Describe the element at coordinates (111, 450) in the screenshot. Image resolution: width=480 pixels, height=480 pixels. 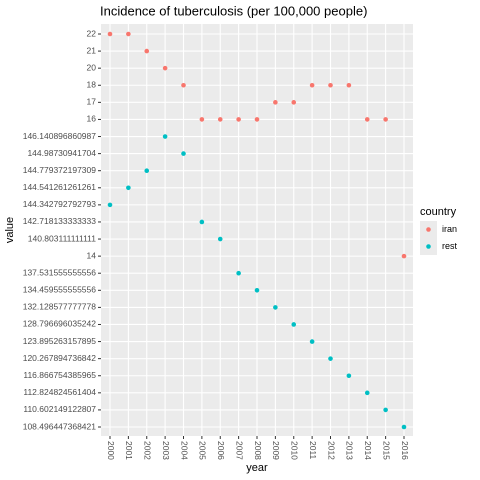
I see `x-tick-label: 2000` at that location.